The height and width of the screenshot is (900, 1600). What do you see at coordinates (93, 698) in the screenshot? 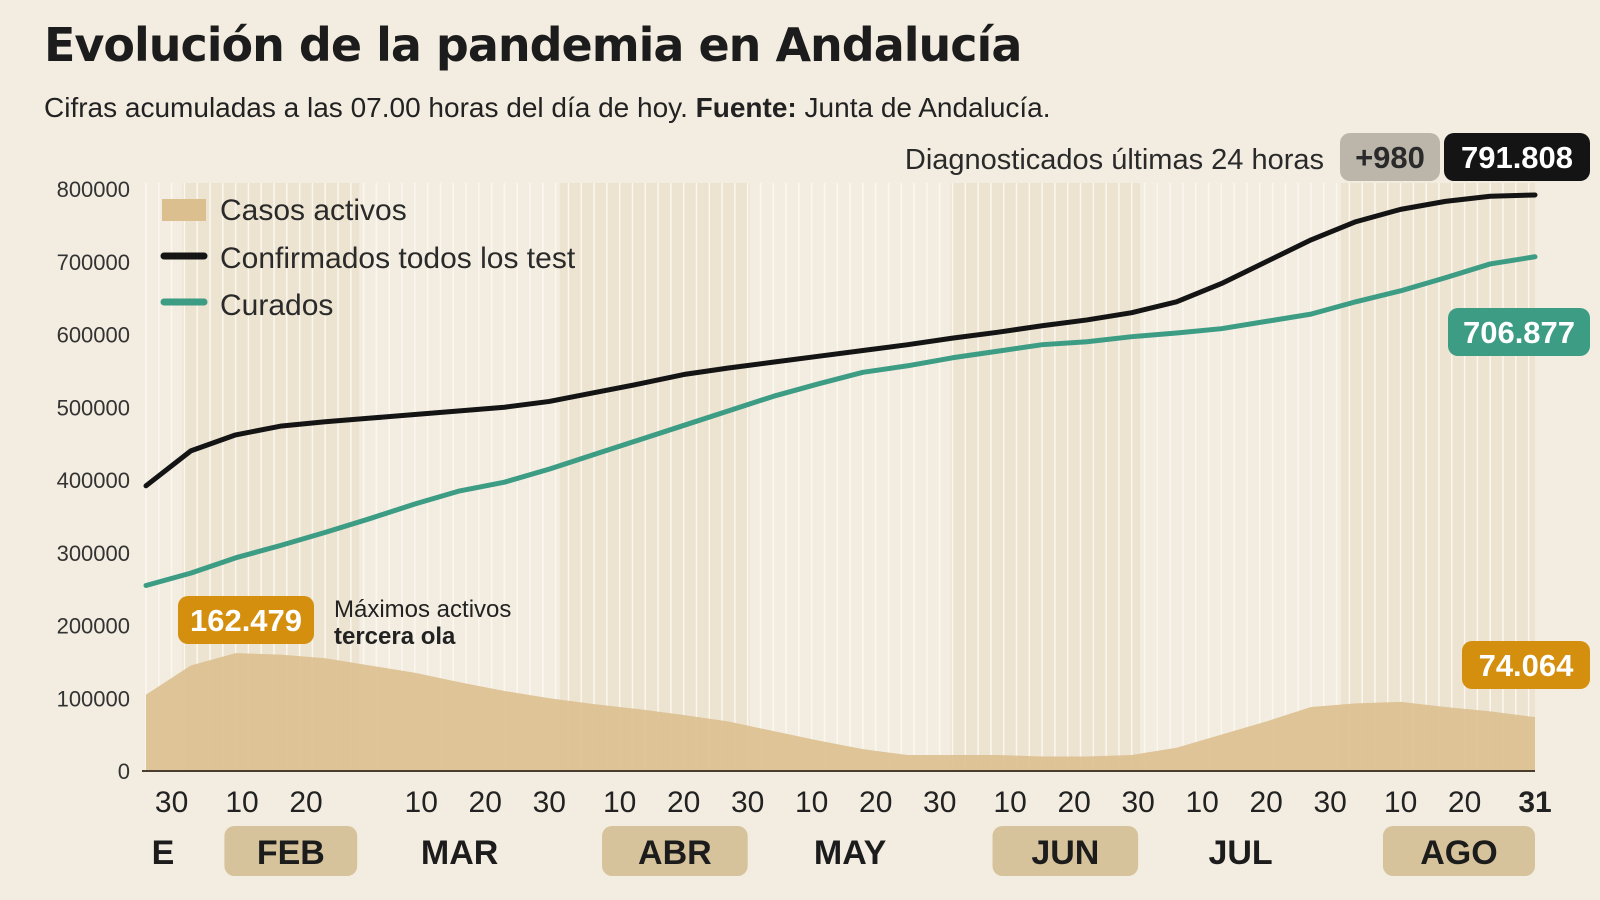
I see `y-tick-label: 100000` at bounding box center [93, 698].